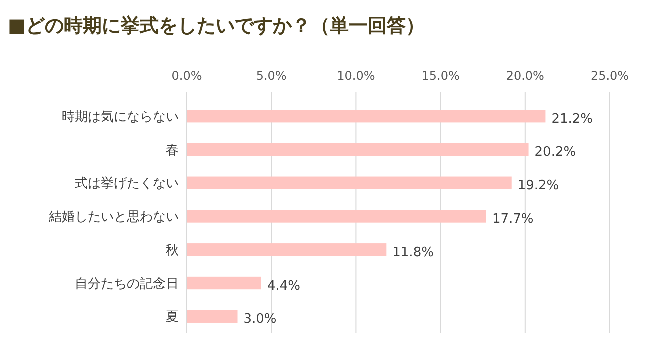  What do you see at coordinates (113, 218) in the screenshot?
I see `y-tick-label: 結婚したいと思わない` at bounding box center [113, 218].